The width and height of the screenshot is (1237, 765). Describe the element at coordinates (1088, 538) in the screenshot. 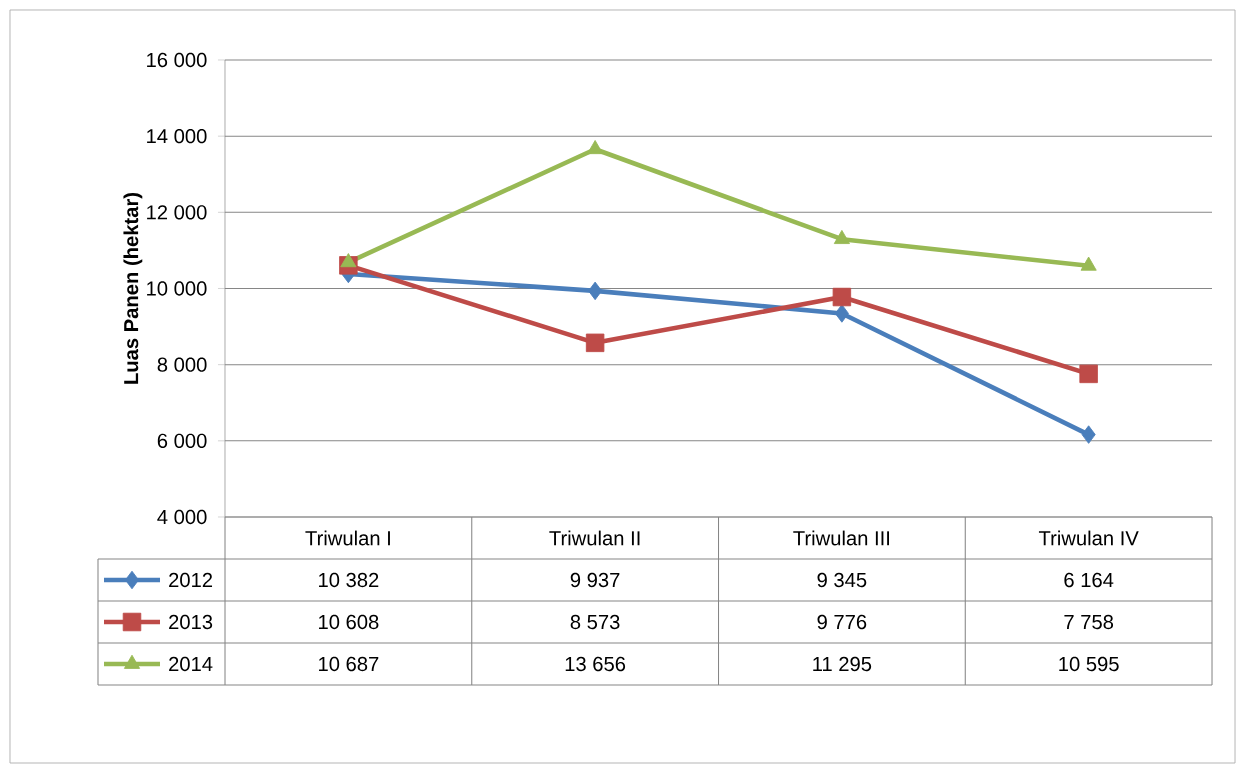

I see `x-tick-label: Triwulan IV` at that location.